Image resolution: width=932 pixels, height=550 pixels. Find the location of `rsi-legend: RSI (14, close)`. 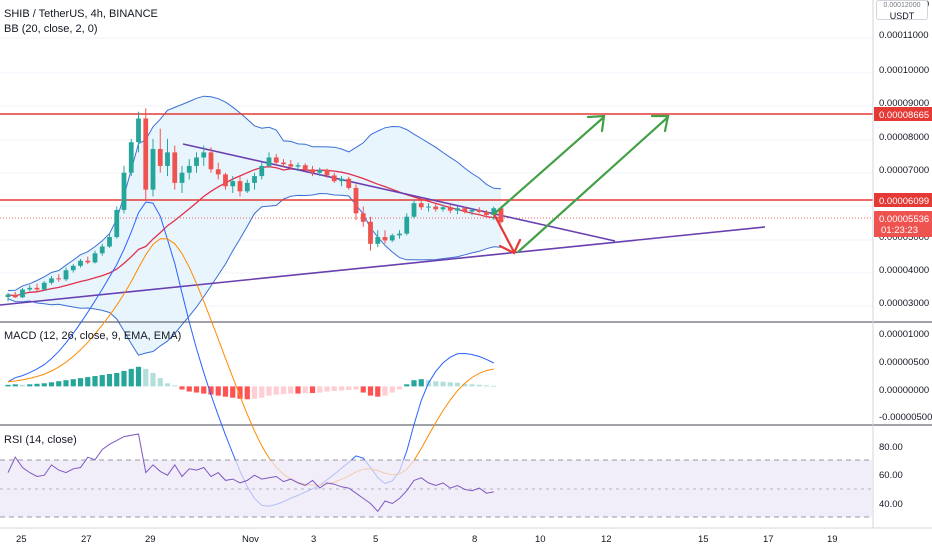

rsi-legend: RSI (14, close) is located at coordinates (40, 440).